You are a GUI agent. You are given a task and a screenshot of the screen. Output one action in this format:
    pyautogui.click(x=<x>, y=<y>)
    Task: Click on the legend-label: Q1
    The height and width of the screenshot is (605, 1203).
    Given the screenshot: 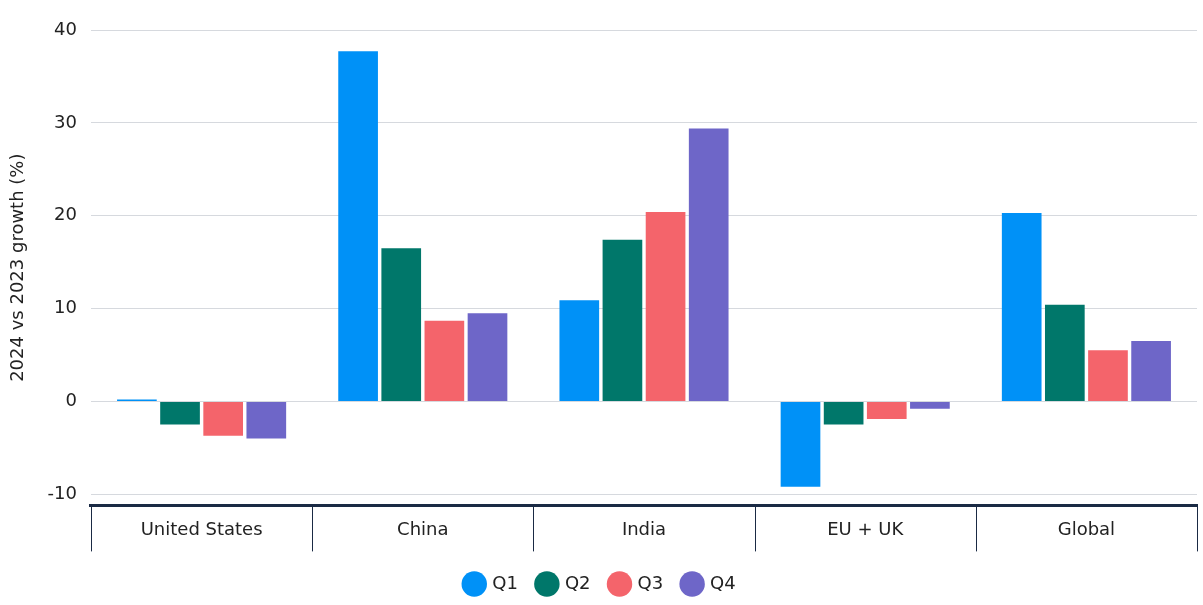 What is the action you would take?
    pyautogui.click(x=505, y=582)
    